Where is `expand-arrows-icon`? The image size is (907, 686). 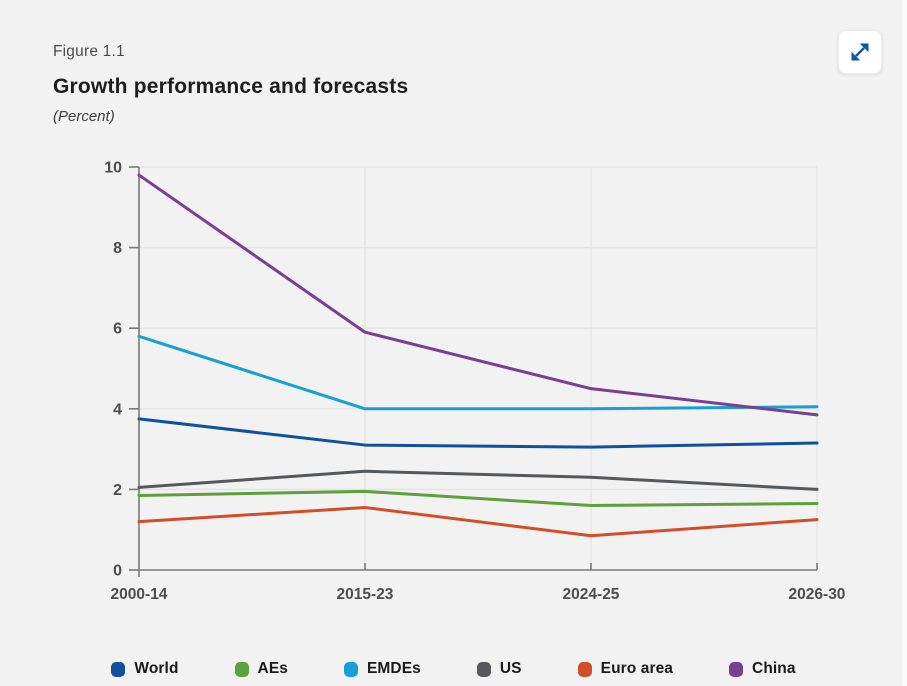
expand-arrows-icon is located at coordinates (860, 52).